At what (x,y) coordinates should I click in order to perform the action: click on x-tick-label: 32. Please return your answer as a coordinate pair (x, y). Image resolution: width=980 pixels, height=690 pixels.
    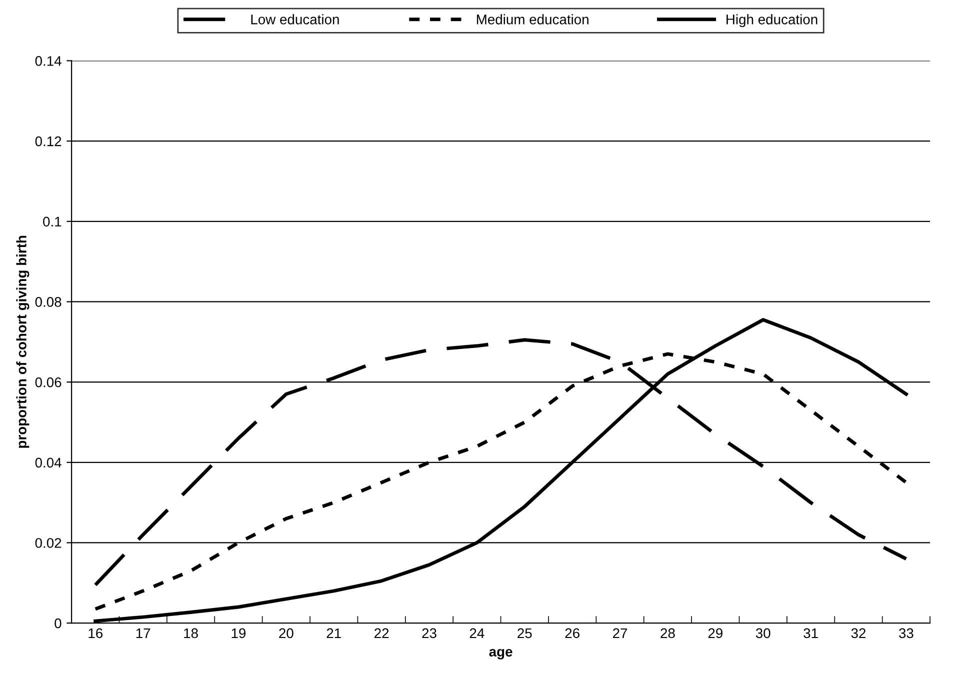
    Looking at the image, I should click on (858, 633).